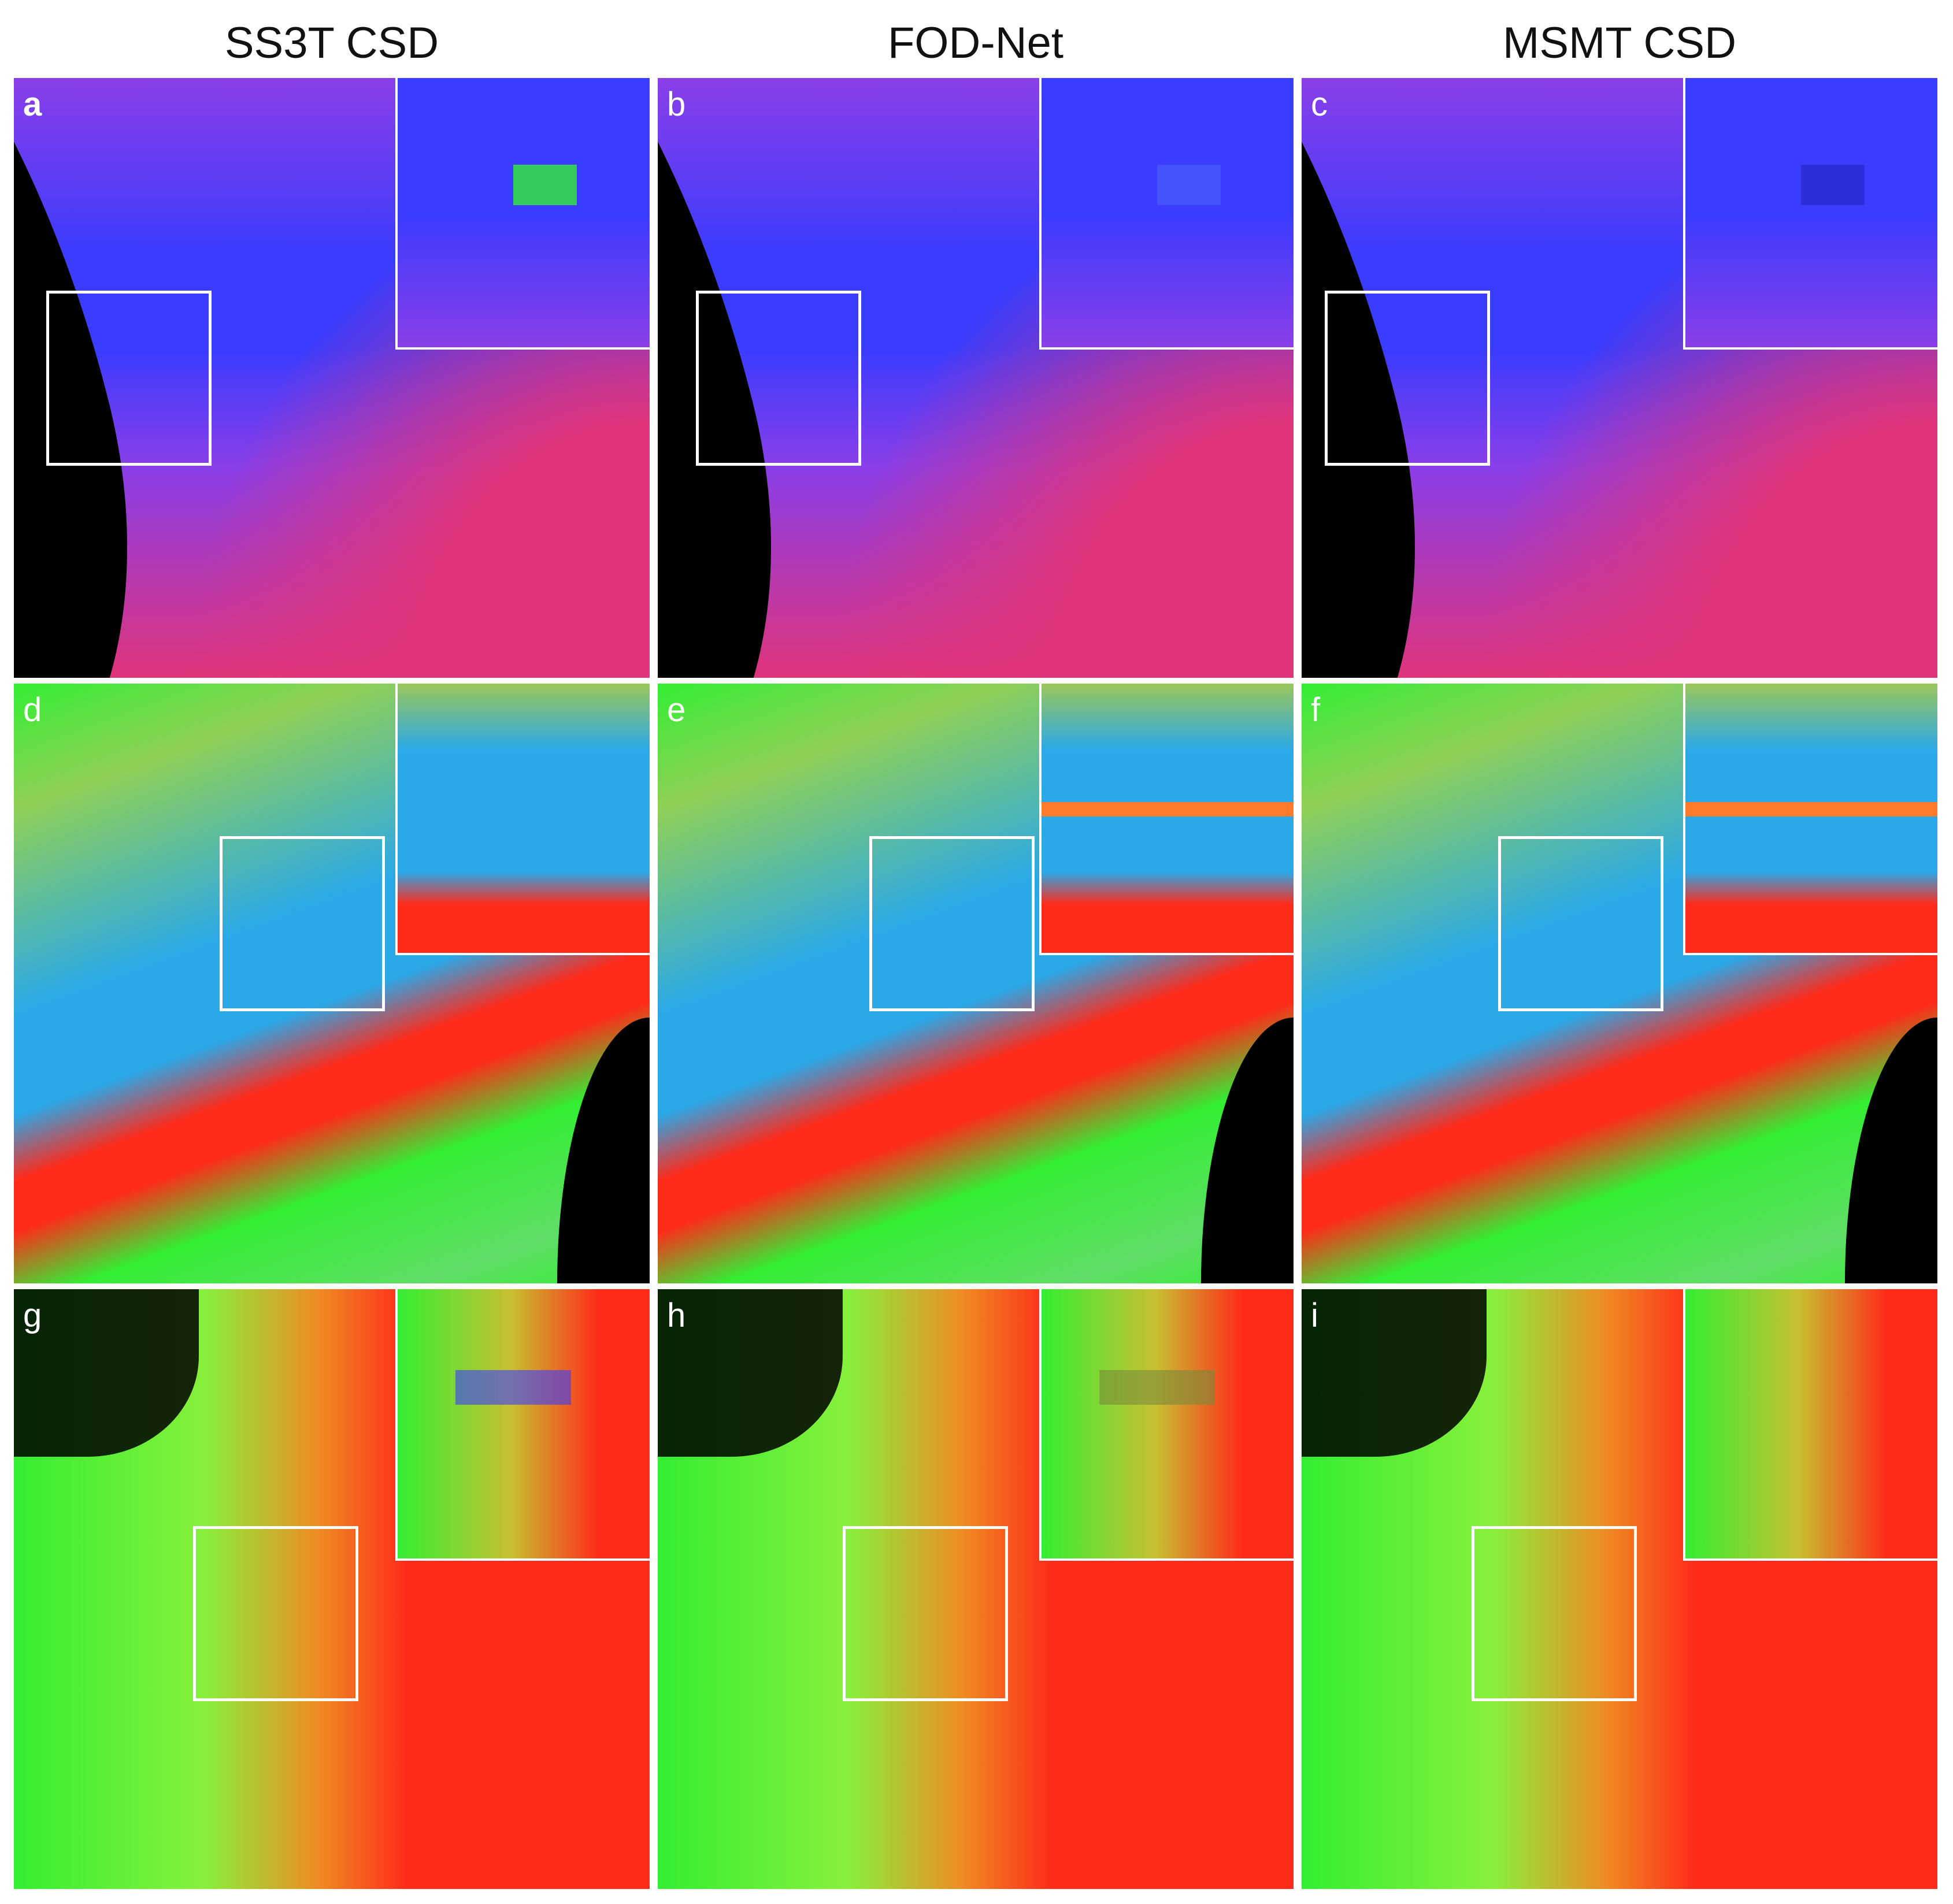  I want to click on column-title-0: SS3T CSD, so click(331, 43).